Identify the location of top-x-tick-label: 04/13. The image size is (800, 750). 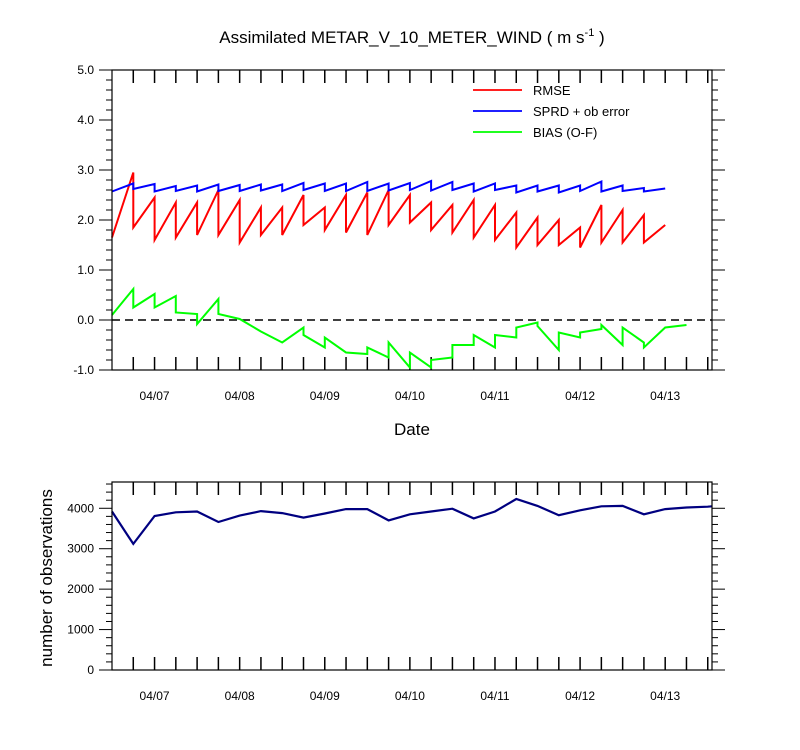
(665, 396).